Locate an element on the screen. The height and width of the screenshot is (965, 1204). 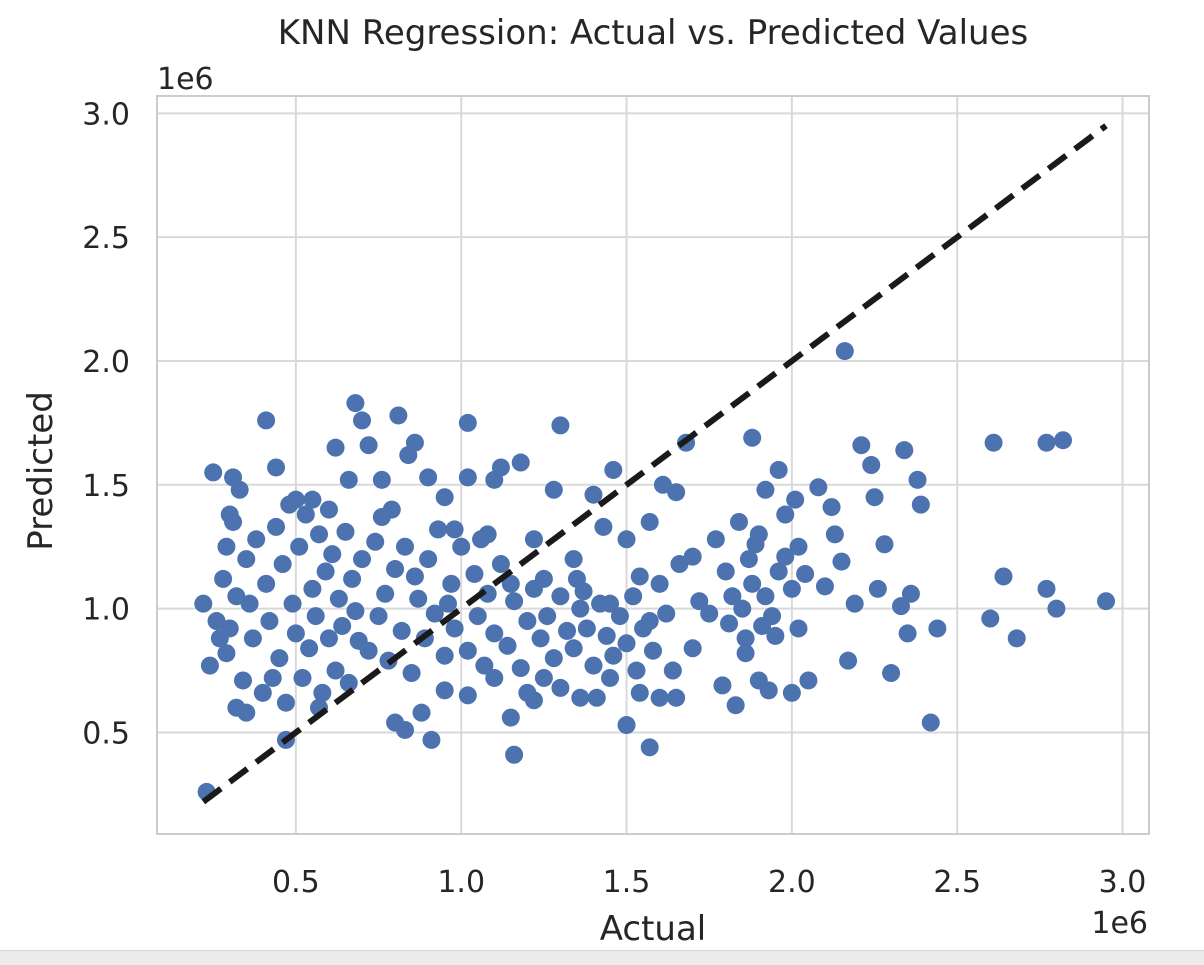
y-tick-label: 1.5 is located at coordinates (106, 486).